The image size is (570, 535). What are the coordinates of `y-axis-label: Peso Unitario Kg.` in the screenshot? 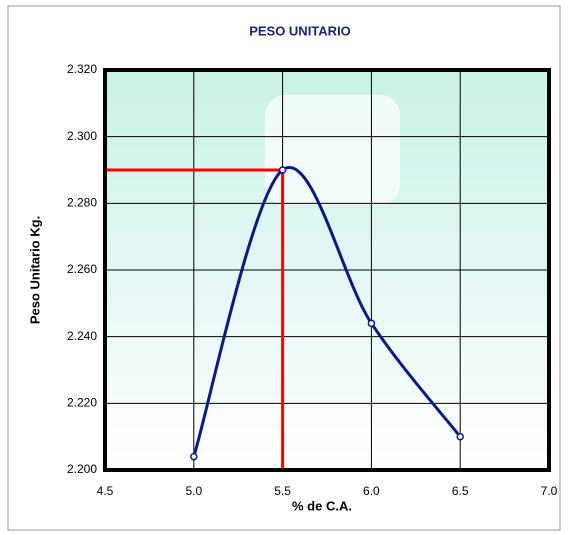 It's located at (34, 270).